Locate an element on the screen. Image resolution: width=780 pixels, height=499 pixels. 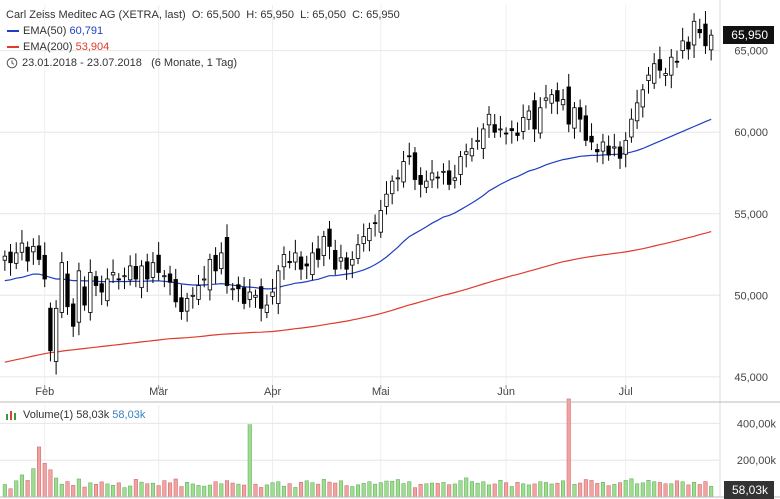
volume-tick-label: 400,00k is located at coordinates (757, 424).